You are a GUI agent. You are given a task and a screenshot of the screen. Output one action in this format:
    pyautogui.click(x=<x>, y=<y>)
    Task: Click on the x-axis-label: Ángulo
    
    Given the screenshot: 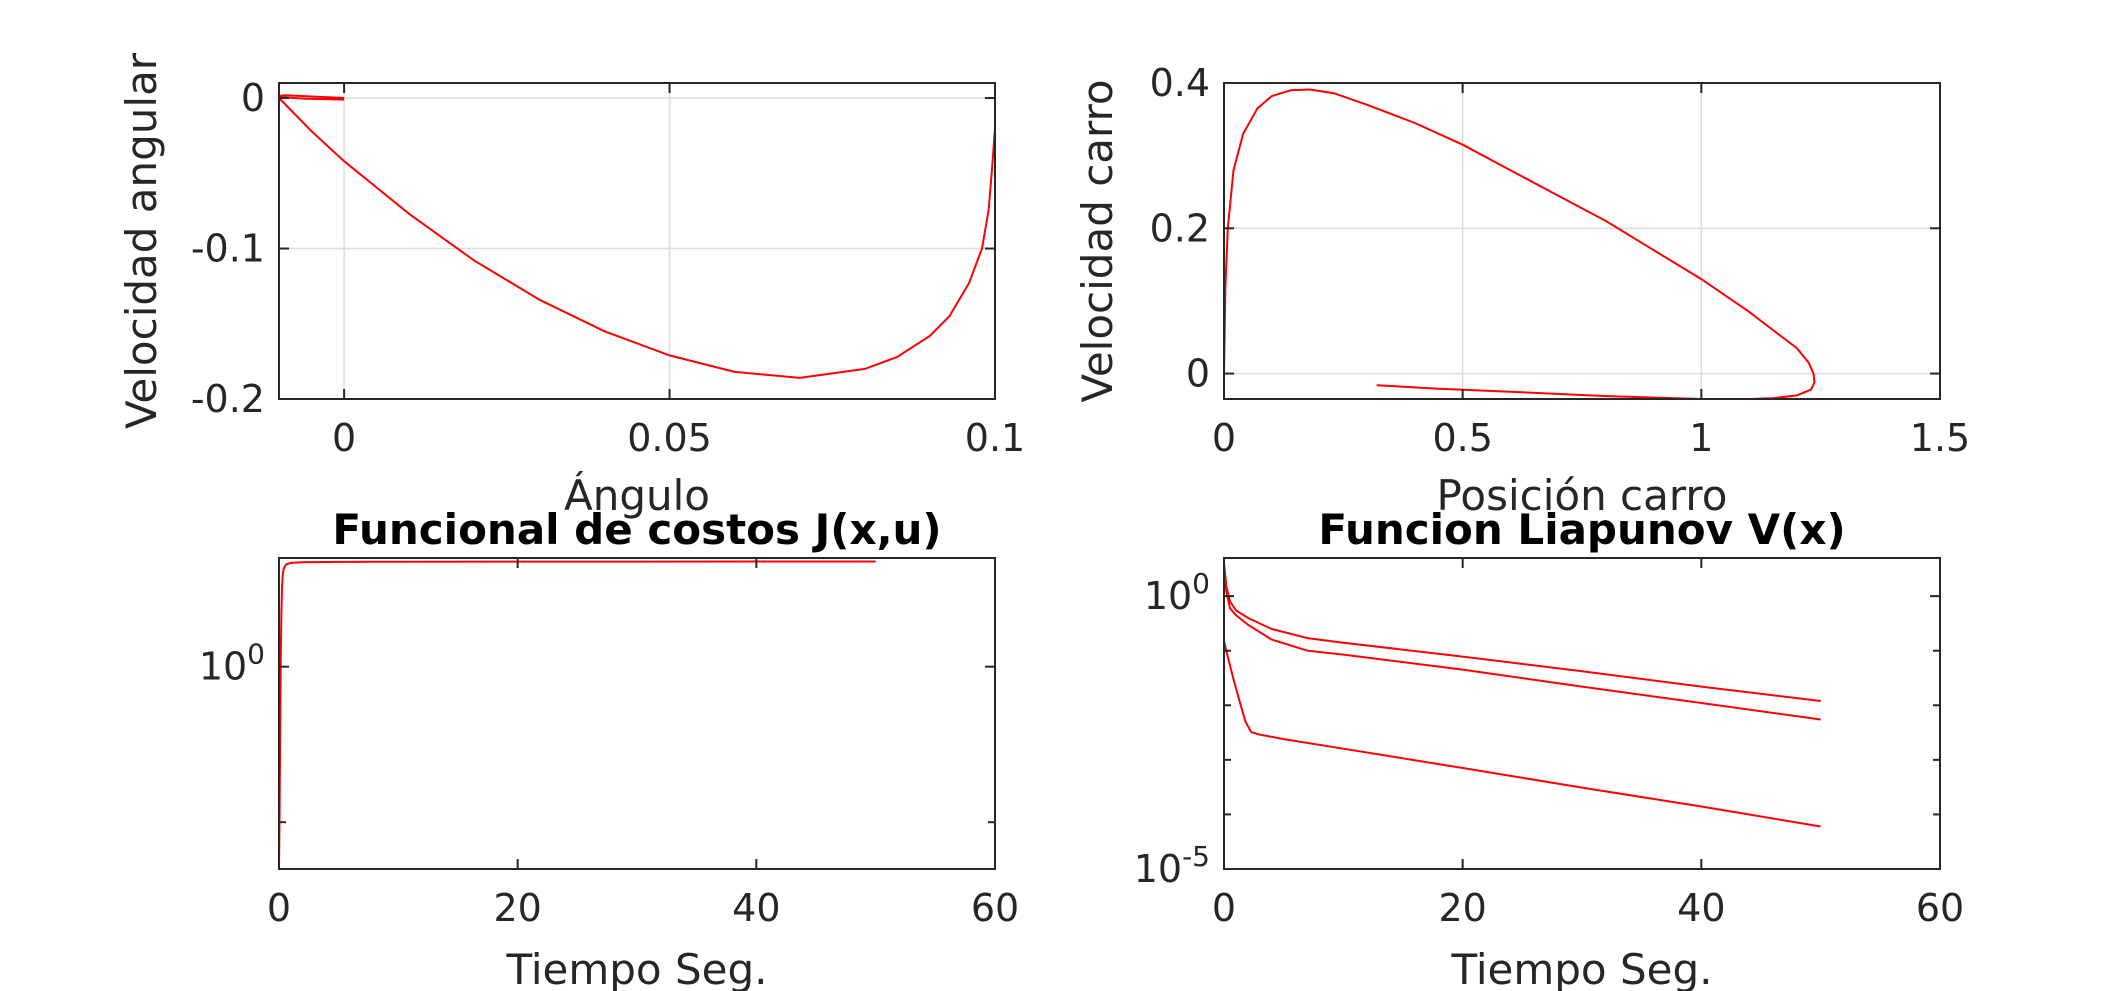 What is the action you would take?
    pyautogui.click(x=637, y=495)
    